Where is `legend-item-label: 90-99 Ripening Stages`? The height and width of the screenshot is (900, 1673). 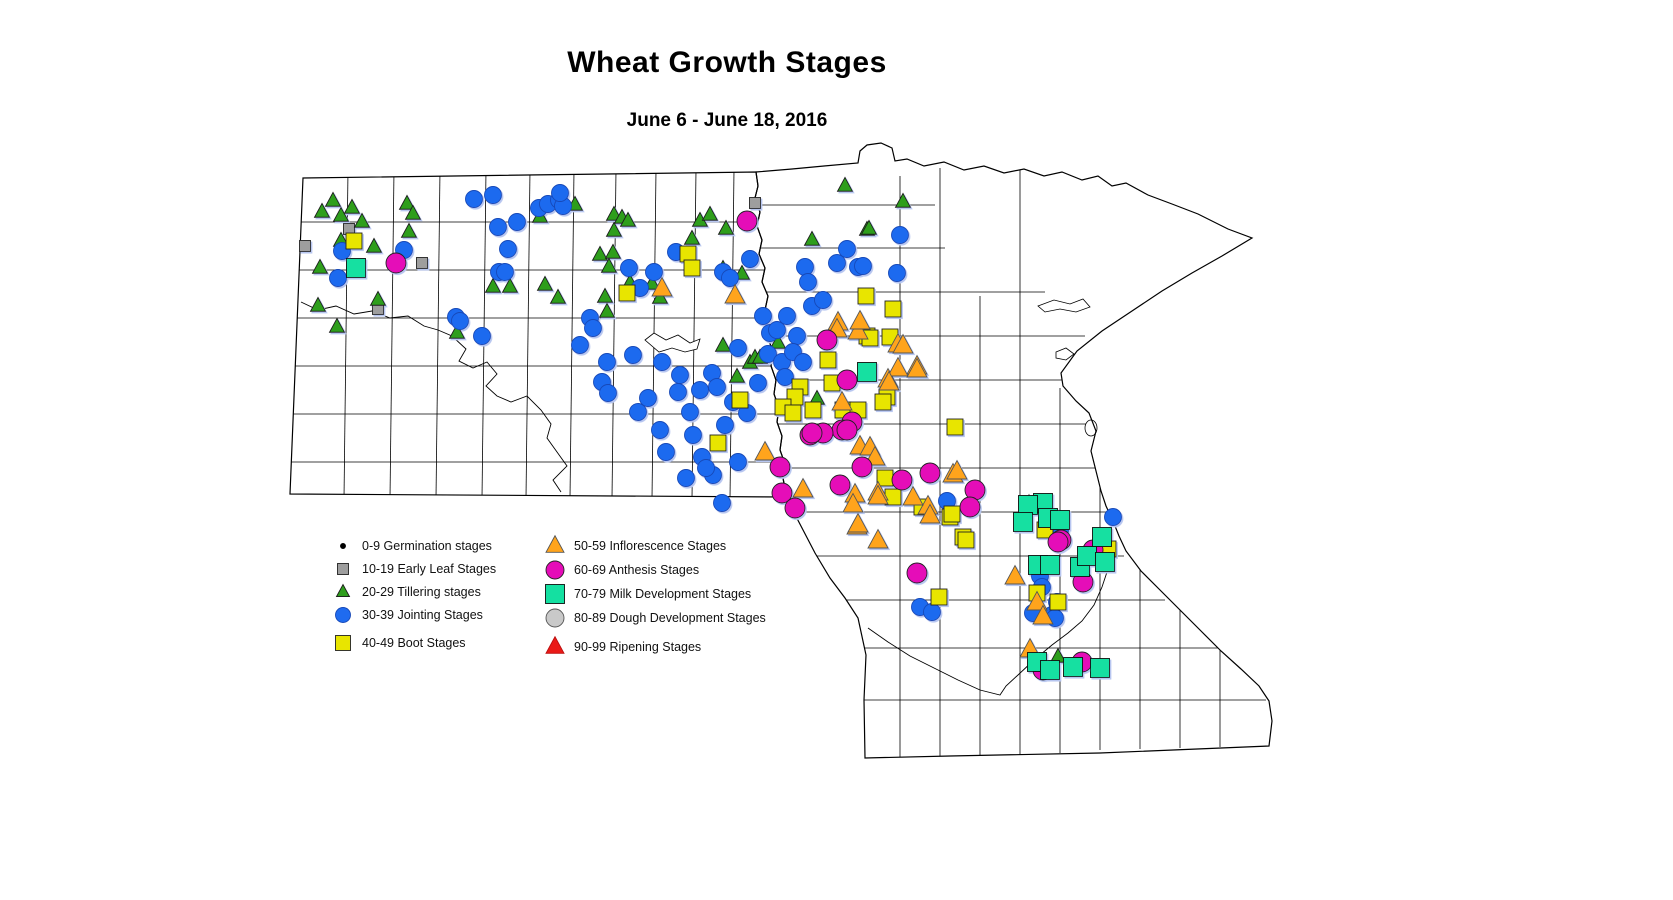 legend-item-label: 90-99 Ripening Stages is located at coordinates (638, 647).